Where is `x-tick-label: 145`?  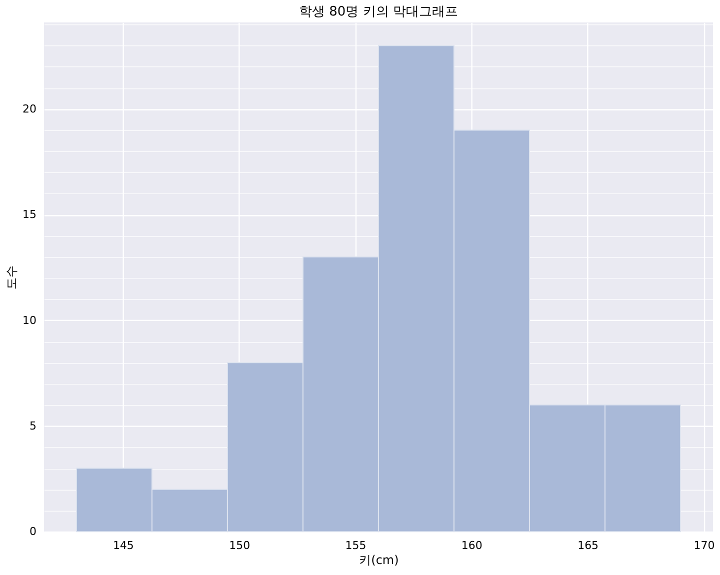
x-tick-label: 145 is located at coordinates (123, 545).